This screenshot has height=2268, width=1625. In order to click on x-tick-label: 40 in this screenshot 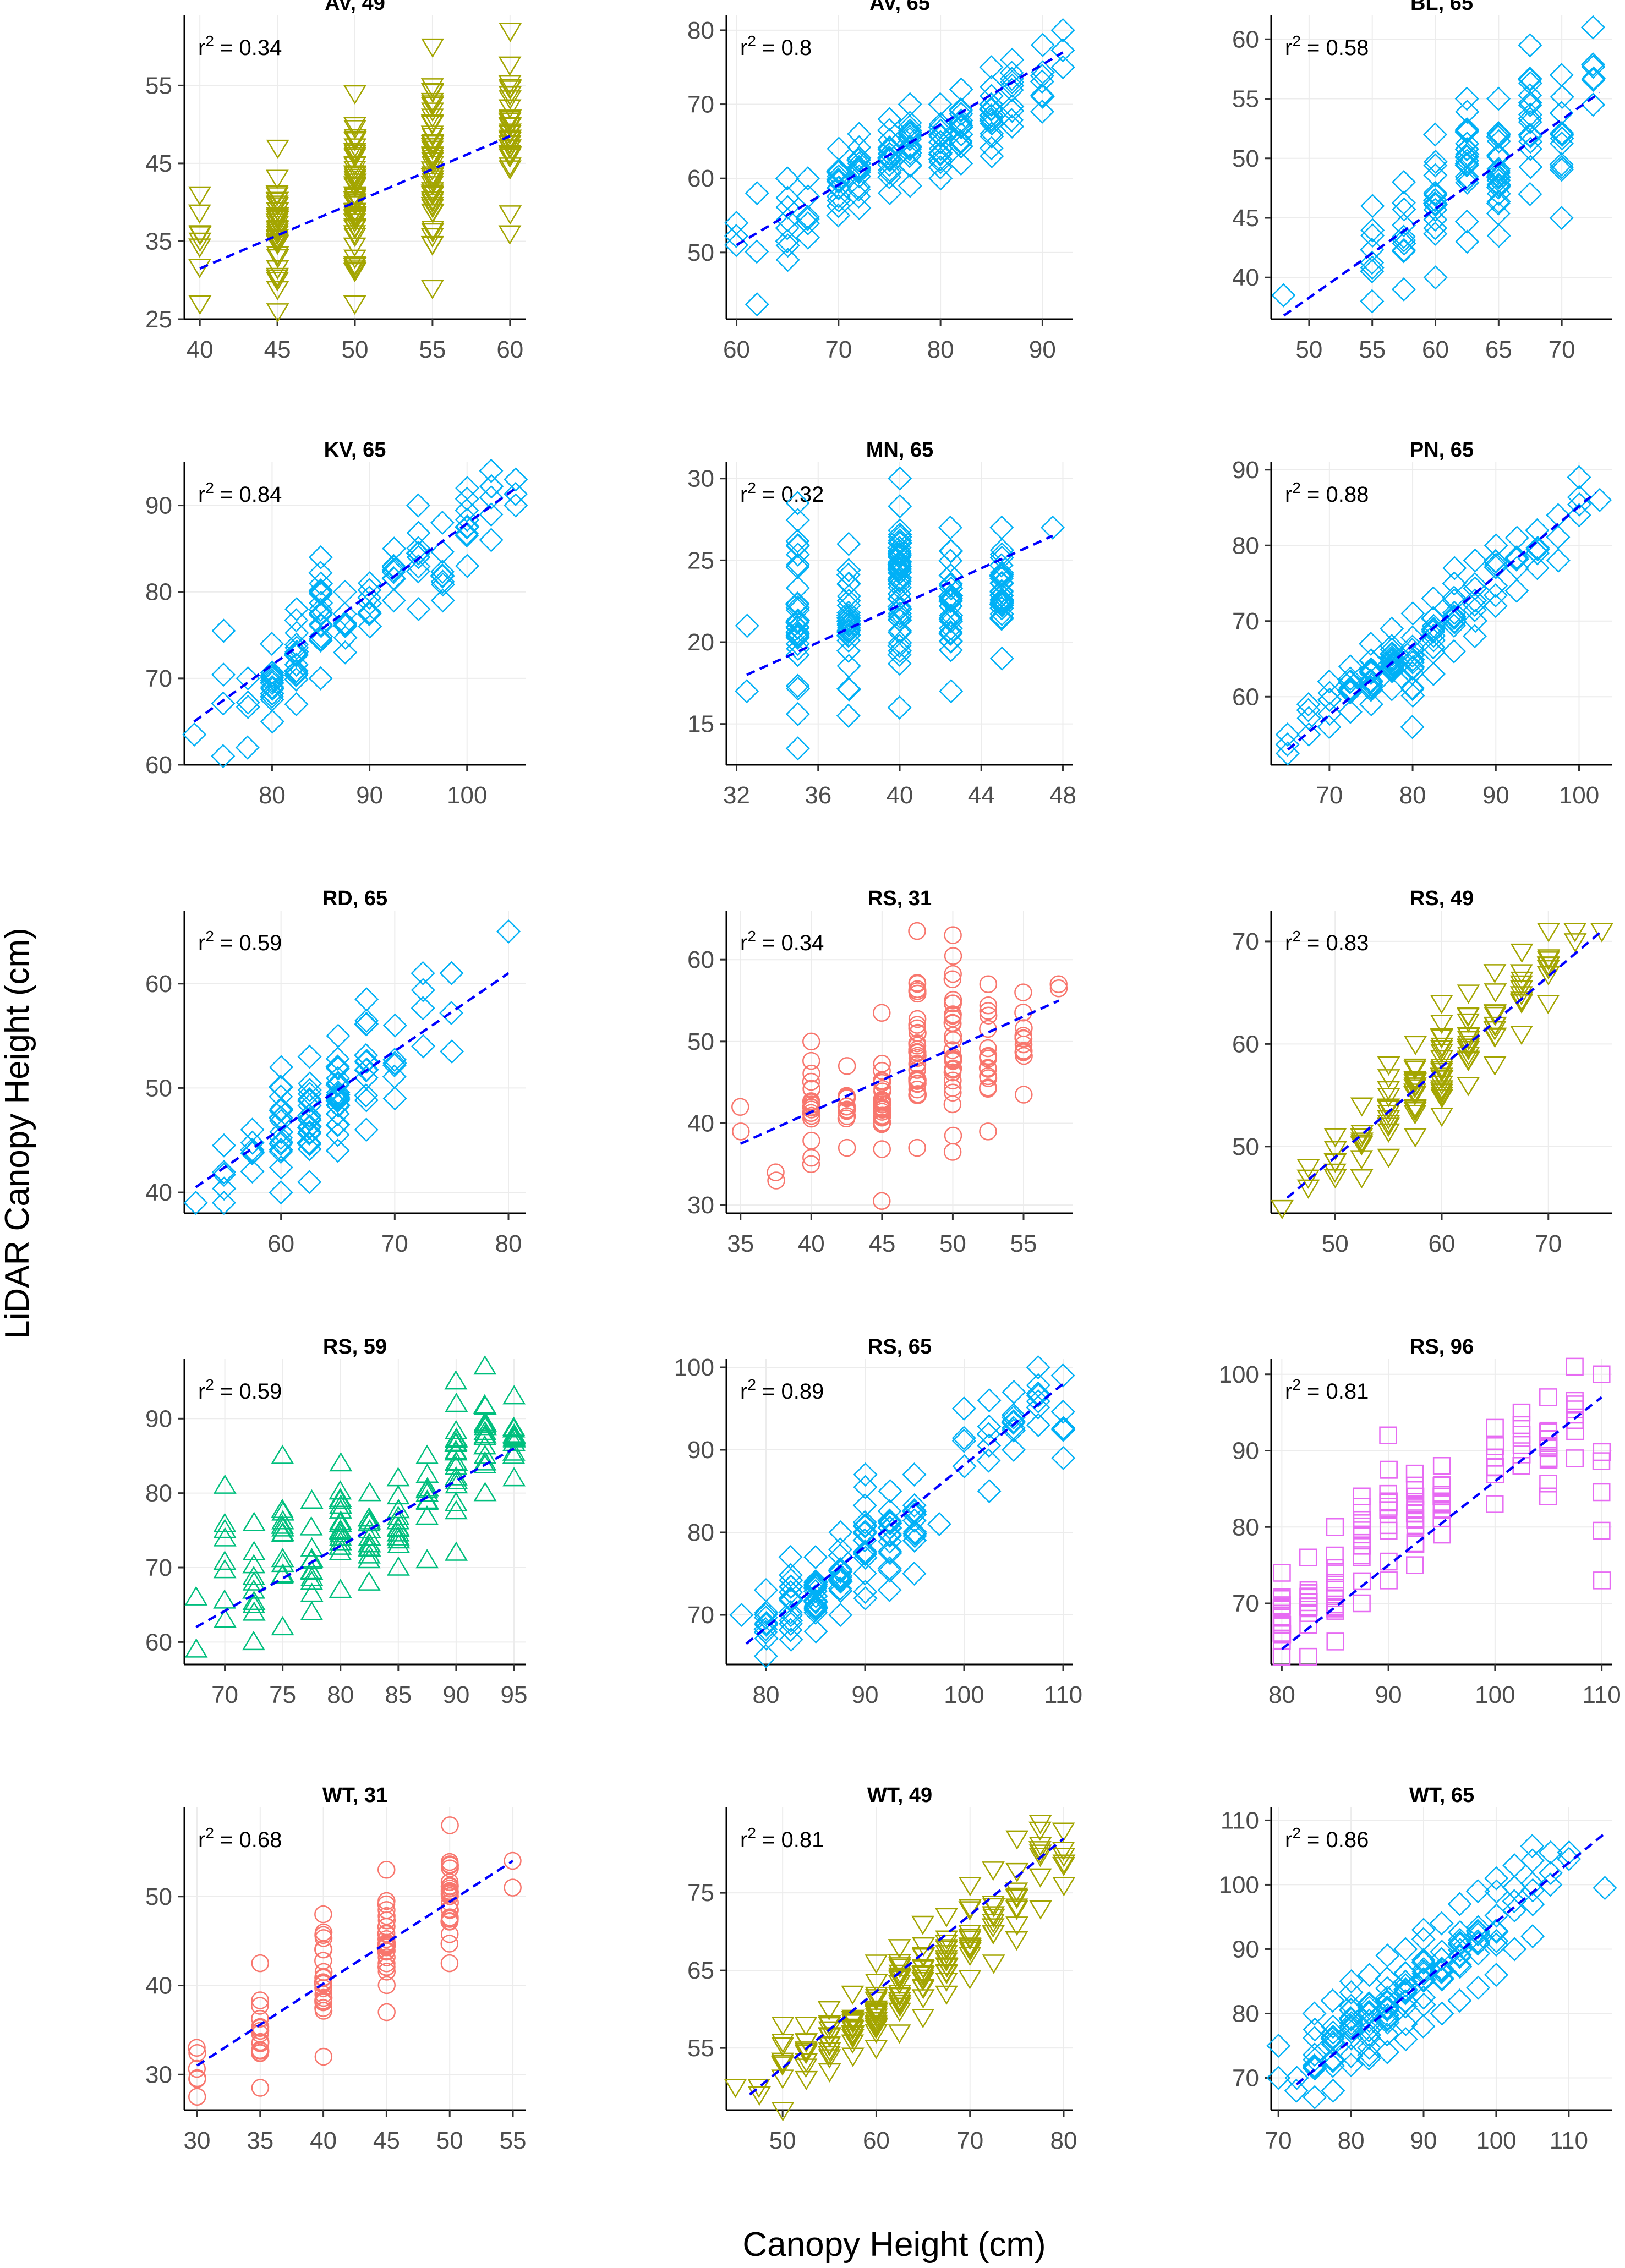, I will do `click(900, 795)`.